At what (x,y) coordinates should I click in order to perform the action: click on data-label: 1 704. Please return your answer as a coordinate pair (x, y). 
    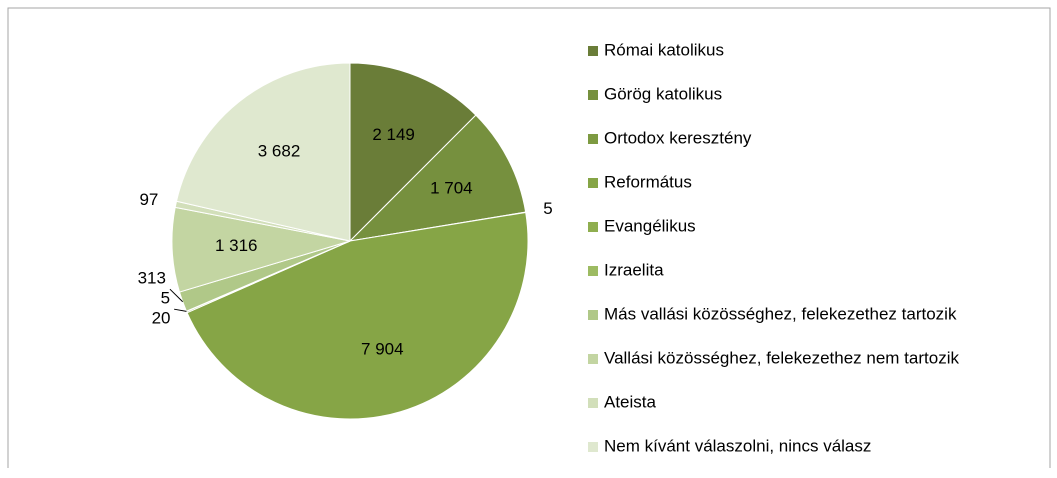
    Looking at the image, I should click on (451, 187).